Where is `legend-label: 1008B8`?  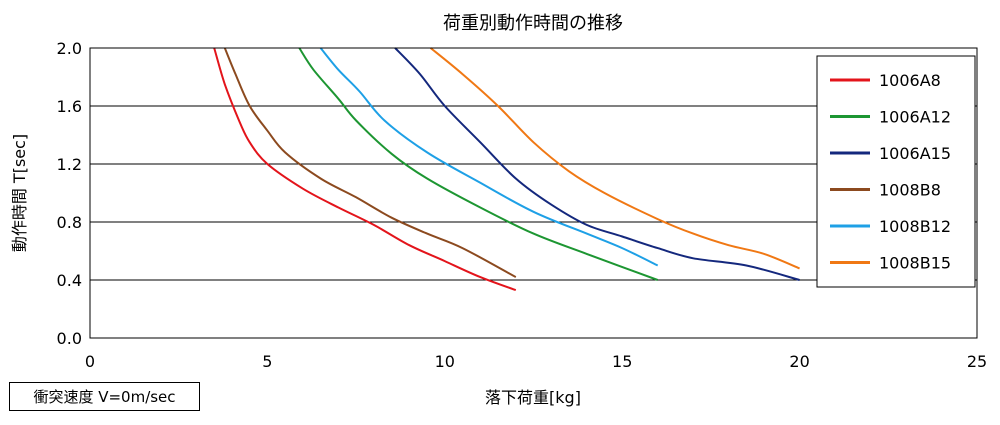
legend-label: 1008B8 is located at coordinates (910, 190).